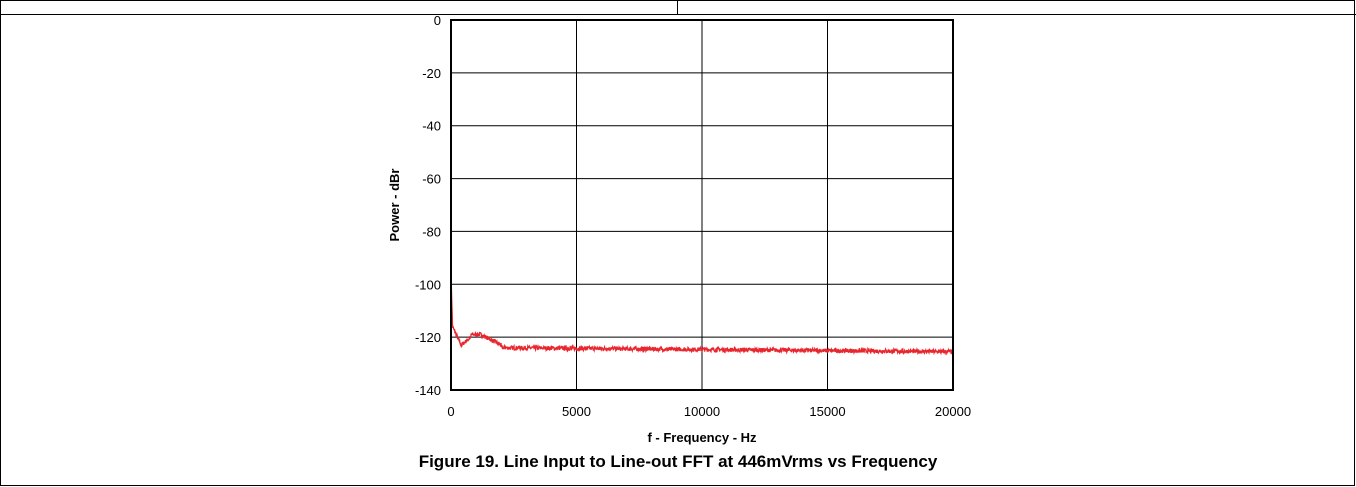  Describe the element at coordinates (428, 284) in the screenshot. I see `y-tick-label: -100` at that location.